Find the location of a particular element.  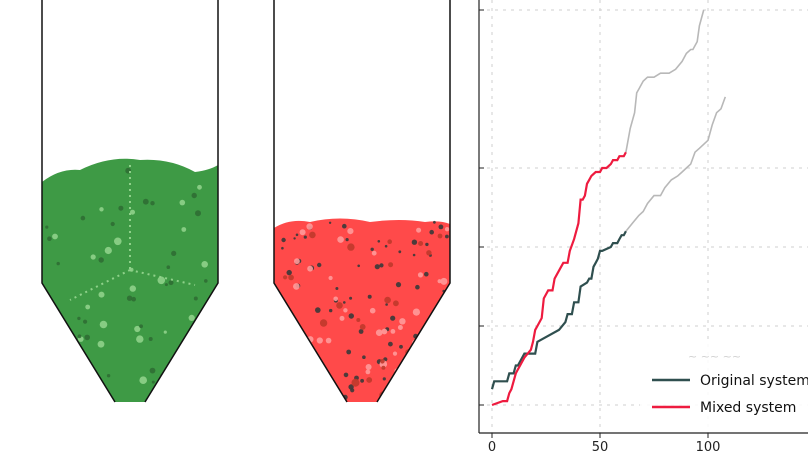

chart-legend: ~ ~~ ~~ Original system Mixed system is located at coordinates (724, 385).